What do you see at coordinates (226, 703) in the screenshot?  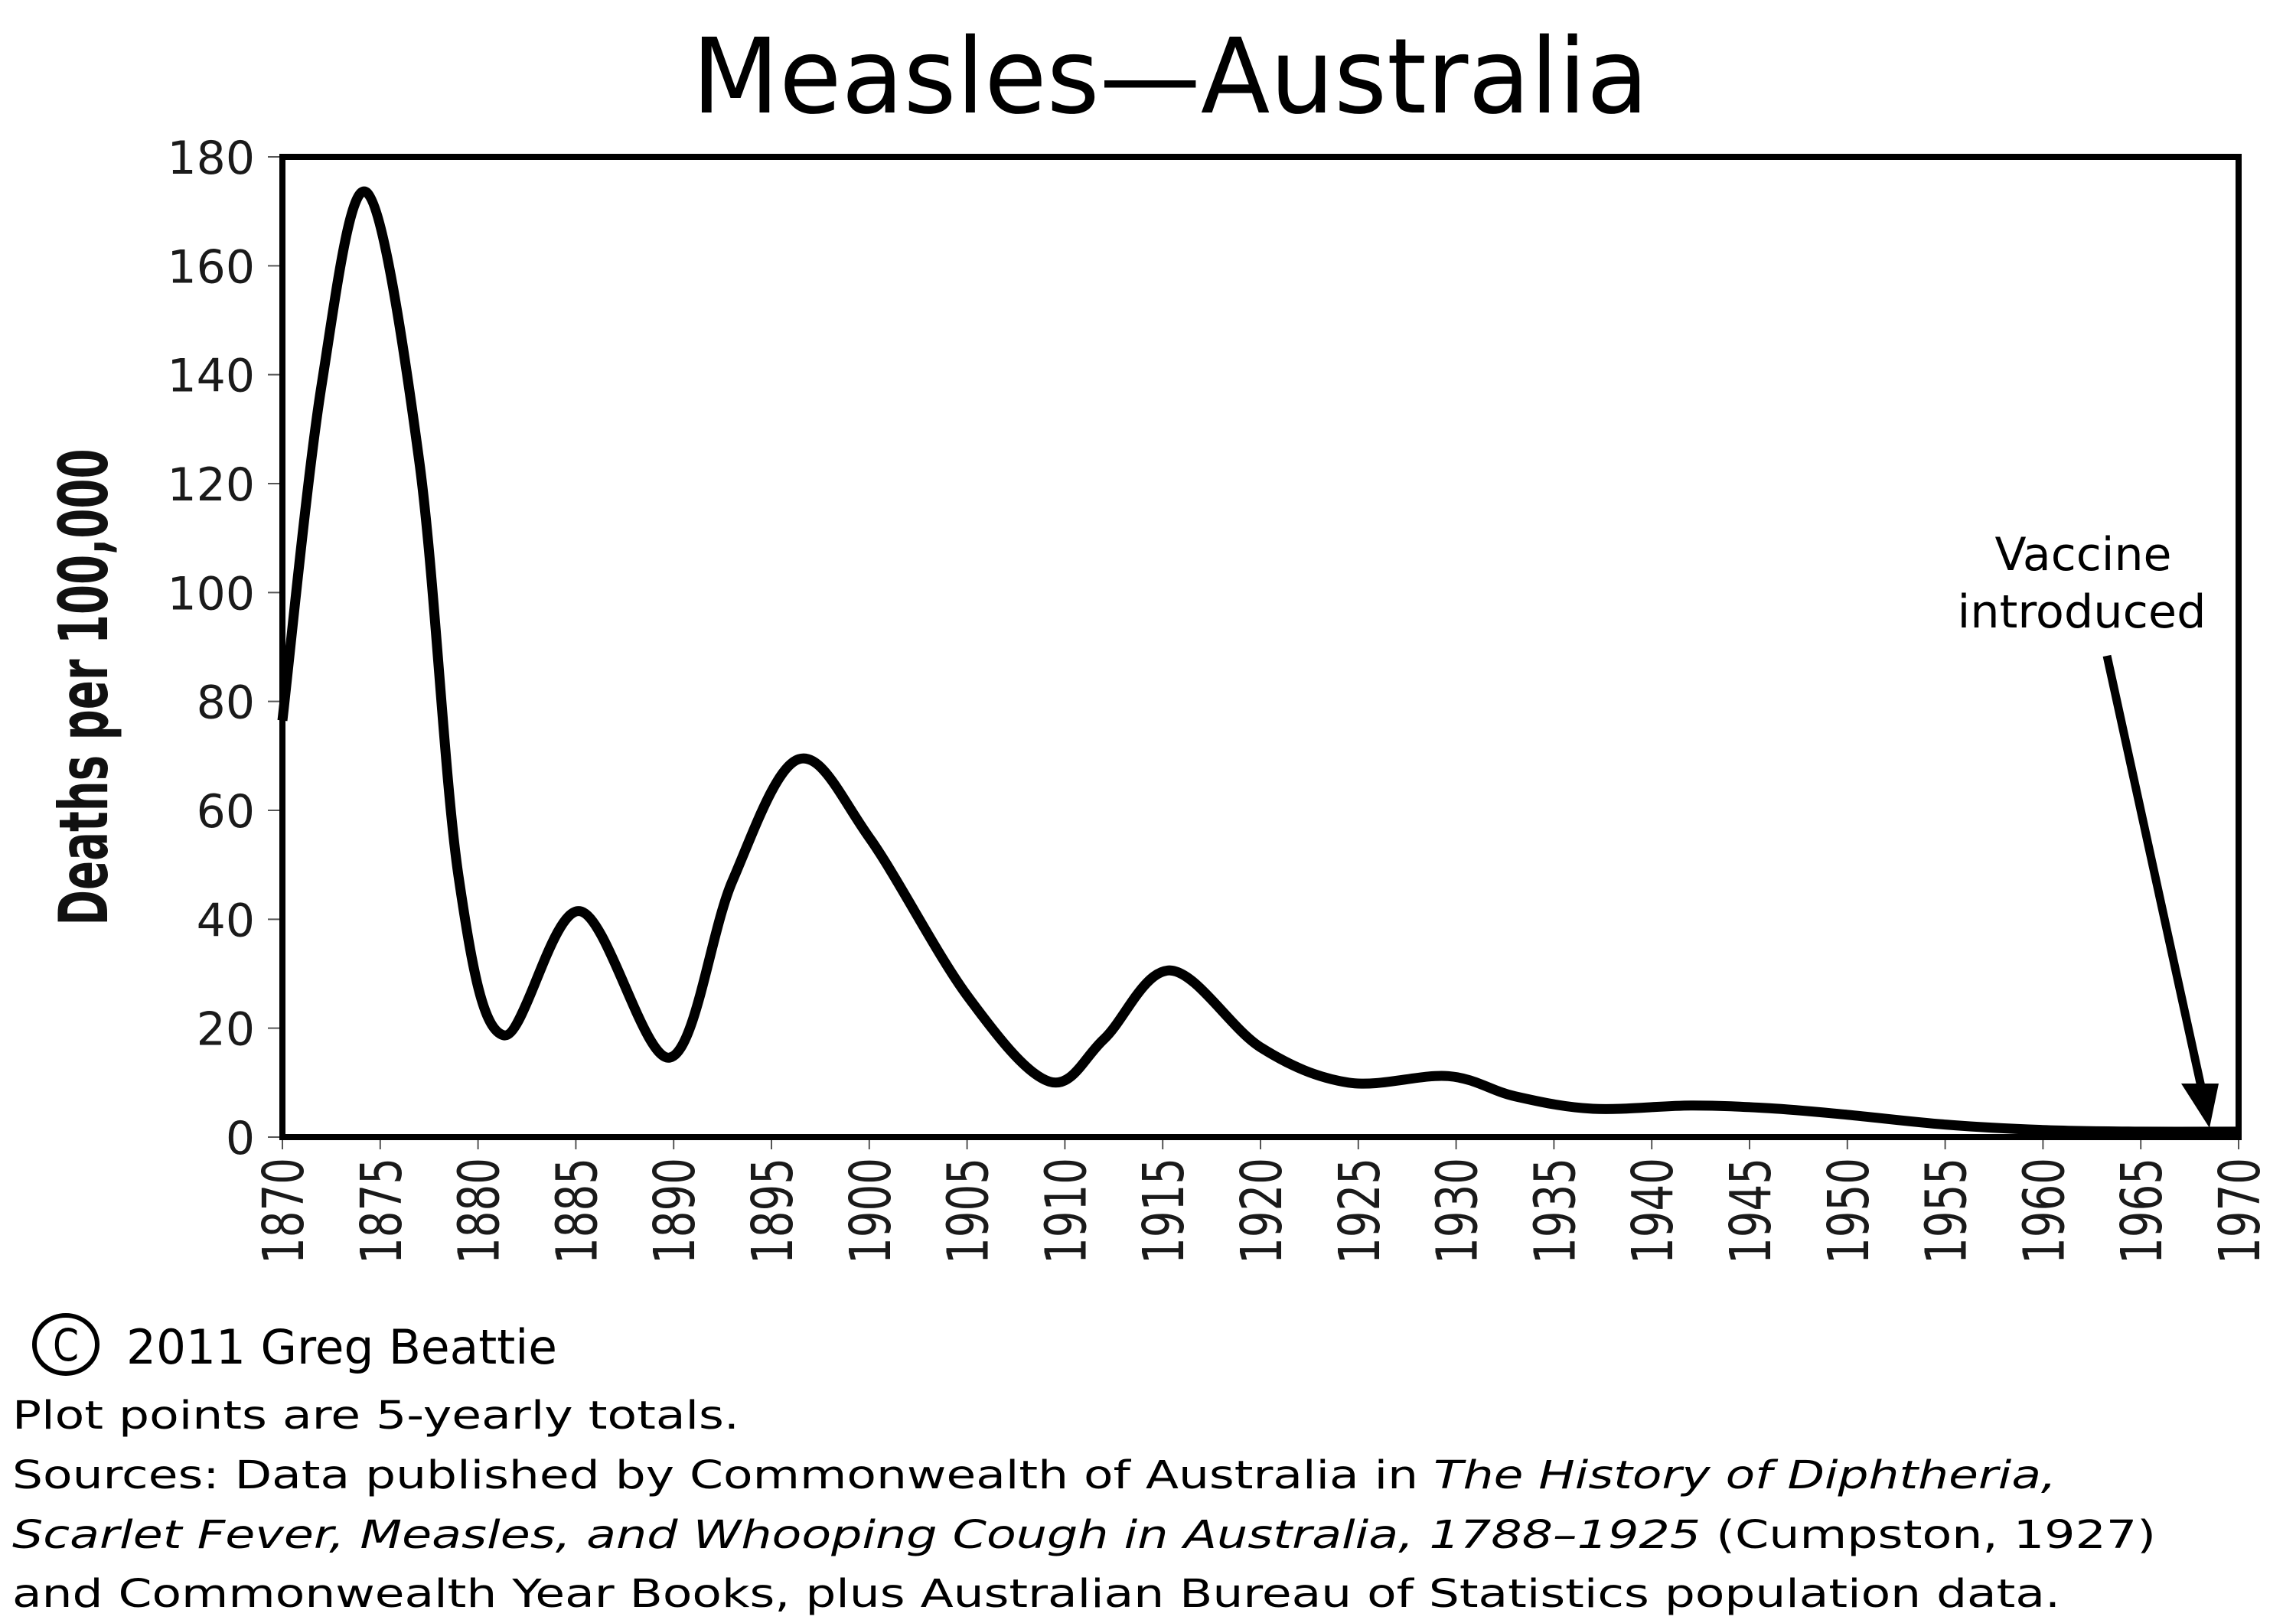 I see `y-tick-label: 80` at bounding box center [226, 703].